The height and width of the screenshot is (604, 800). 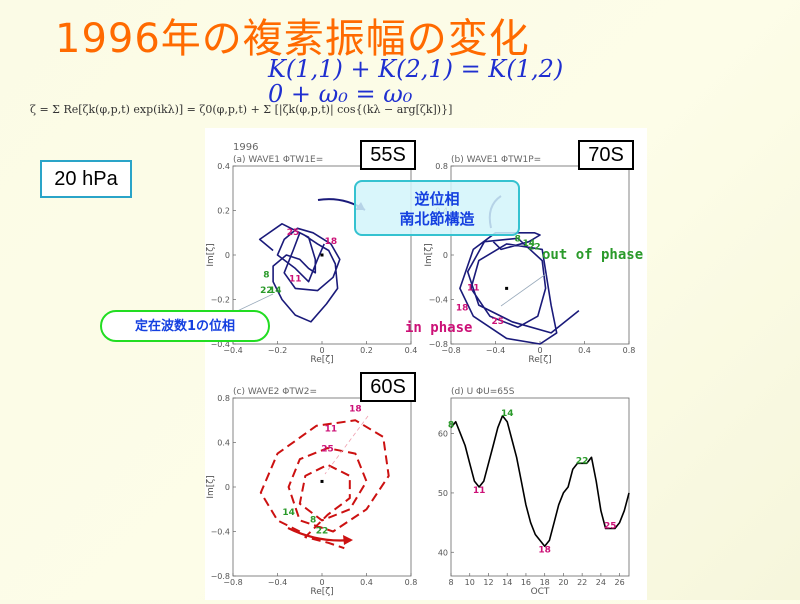 I want to click on latitude-box-60s: 60S, so click(x=388, y=387).